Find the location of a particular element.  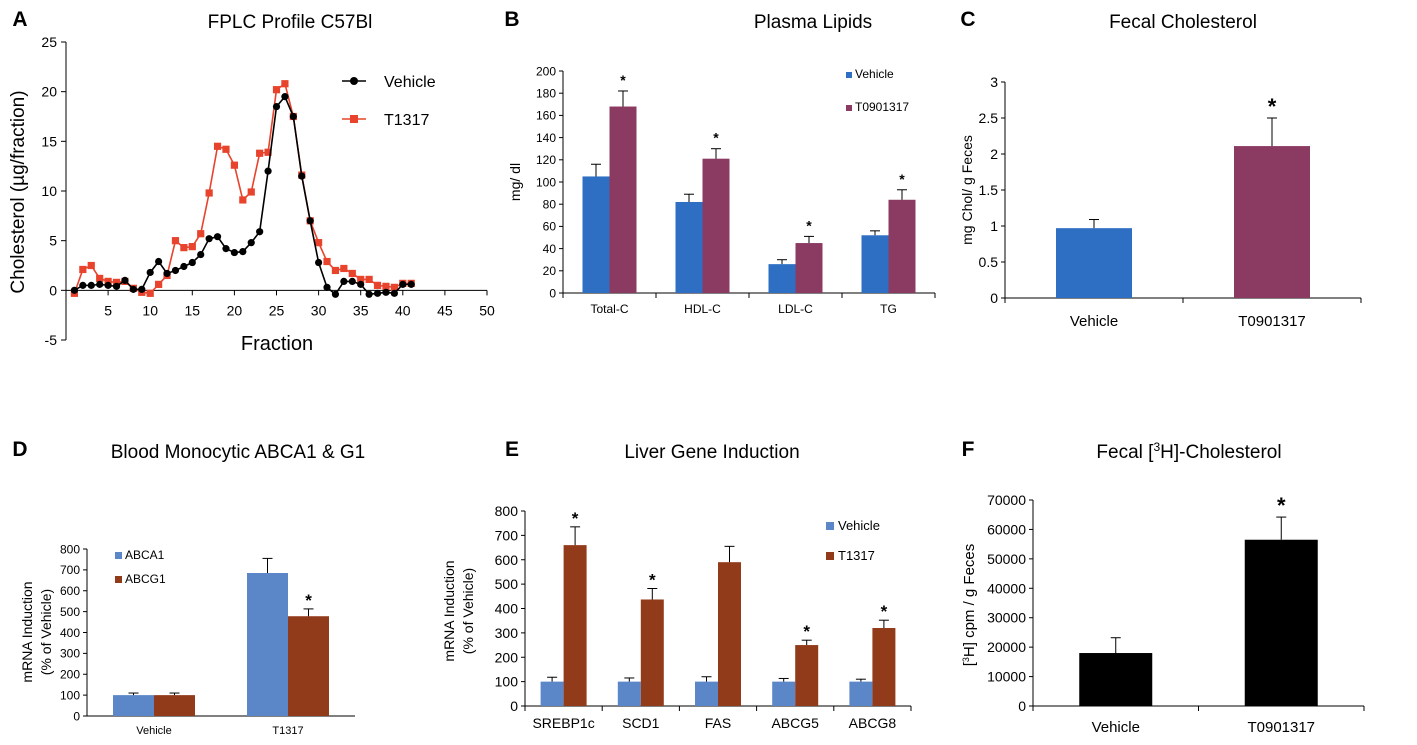

e-significance-star: * is located at coordinates (575, 518).